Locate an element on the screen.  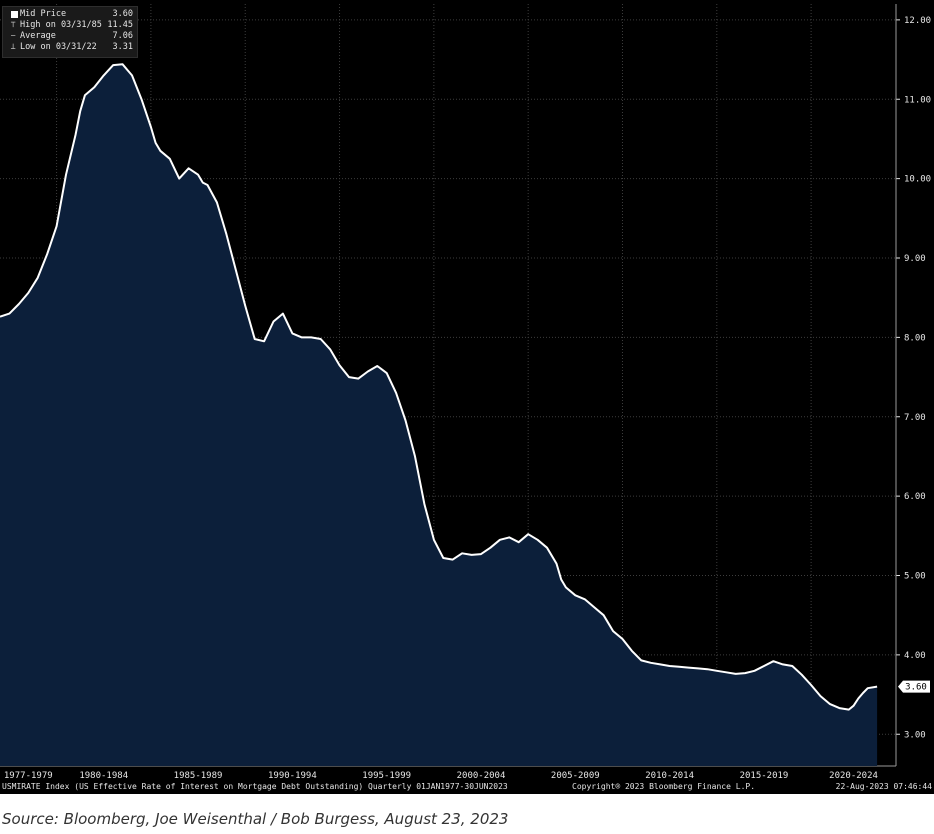
legend-swatch-icon is located at coordinates (14, 14).